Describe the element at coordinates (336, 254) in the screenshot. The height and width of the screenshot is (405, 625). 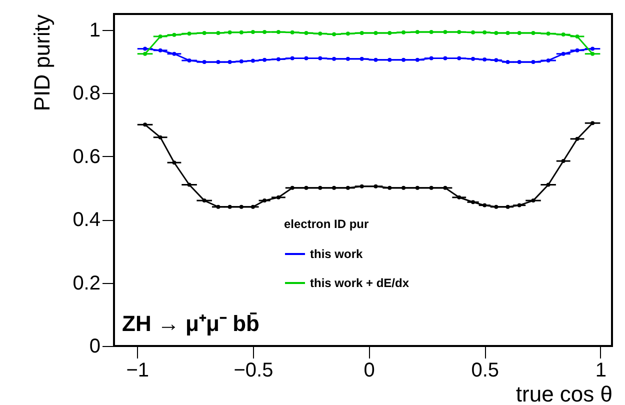
I see `legend-label: this work` at that location.